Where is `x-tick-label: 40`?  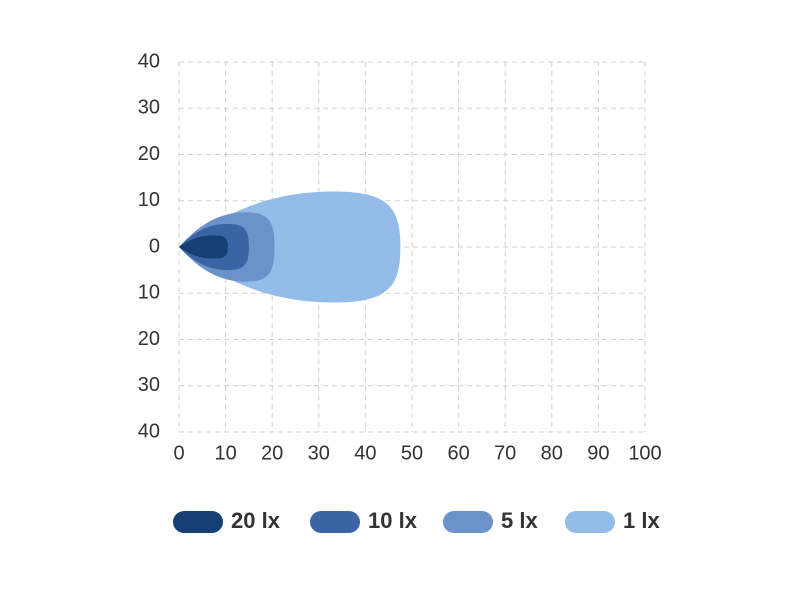
x-tick-label: 40 is located at coordinates (365, 453).